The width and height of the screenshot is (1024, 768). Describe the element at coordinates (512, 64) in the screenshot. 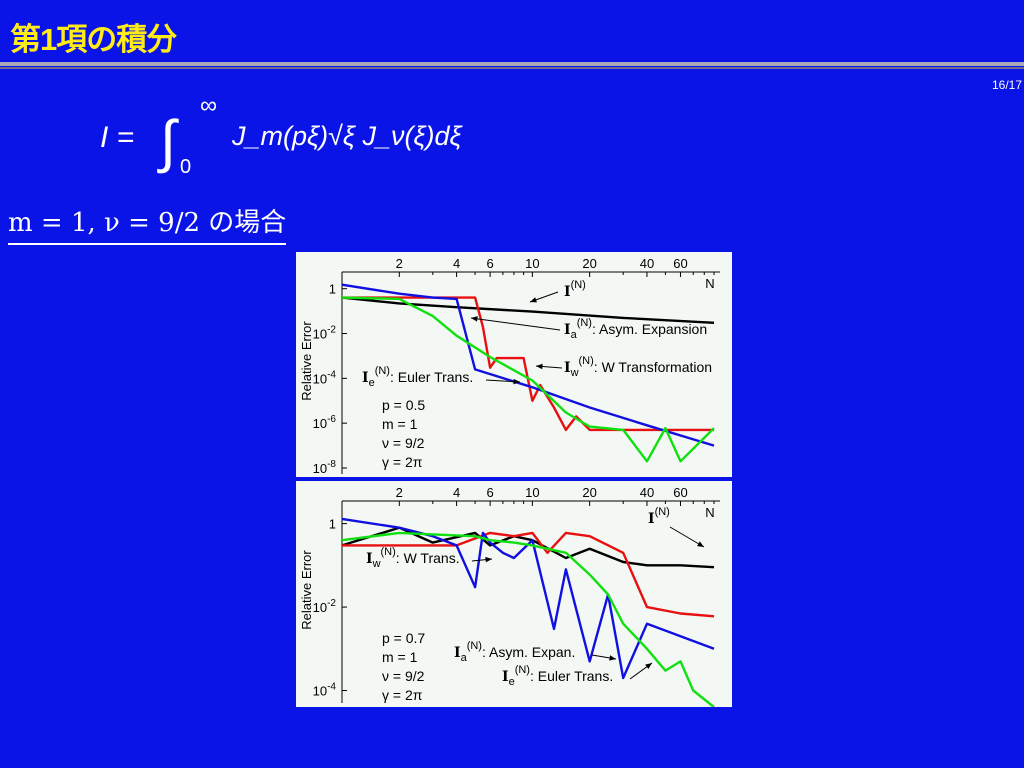

I see `title-rule` at that location.